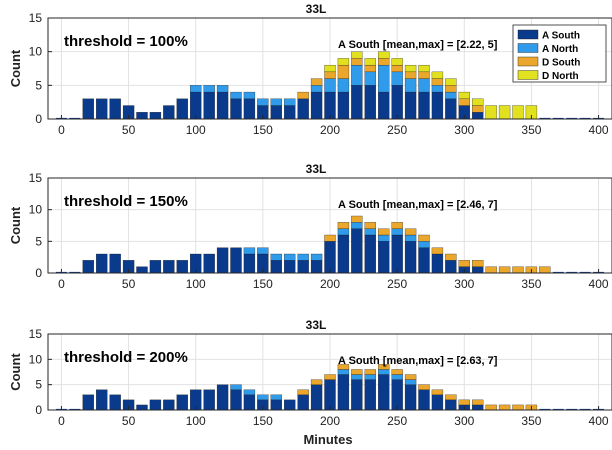 The image size is (612, 450). Describe the element at coordinates (126, 41) in the screenshot. I see `threshold-annotation: threshold = 100%` at that location.